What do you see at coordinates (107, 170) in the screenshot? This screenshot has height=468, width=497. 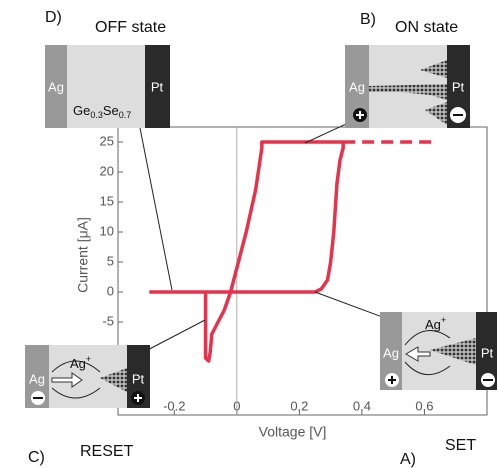 I see `y-tick-label: 20` at bounding box center [107, 170].